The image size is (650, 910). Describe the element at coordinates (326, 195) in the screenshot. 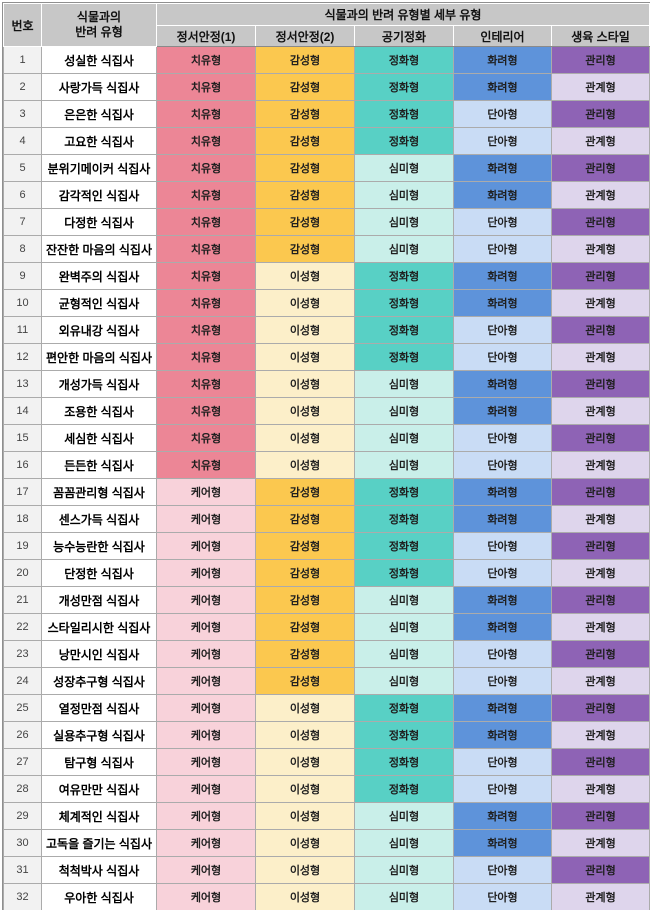

I see `table-row: 6 감각적인 식집사 치유형 감성형 심미형 화려형 관계형` at that location.